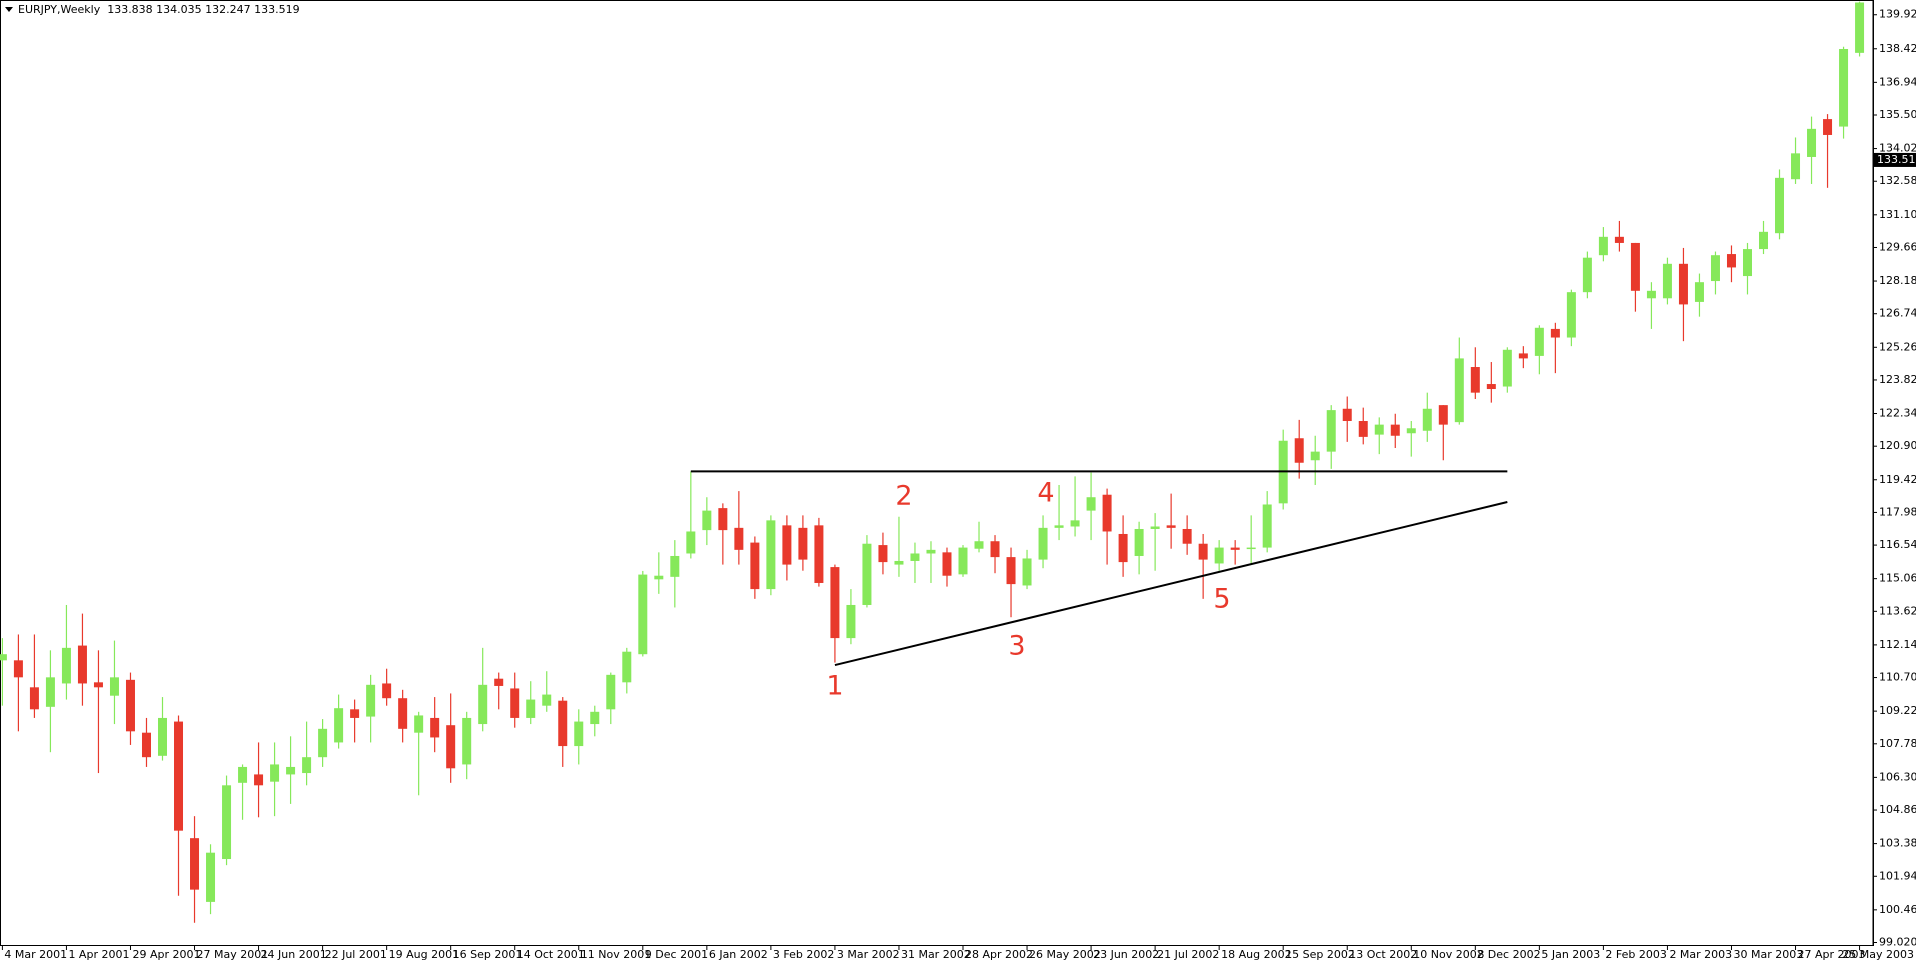 Image resolution: width=1916 pixels, height=963 pixels. What do you see at coordinates (1897, 114) in the screenshot?
I see `y-tick-label: 135.500` at bounding box center [1897, 114].